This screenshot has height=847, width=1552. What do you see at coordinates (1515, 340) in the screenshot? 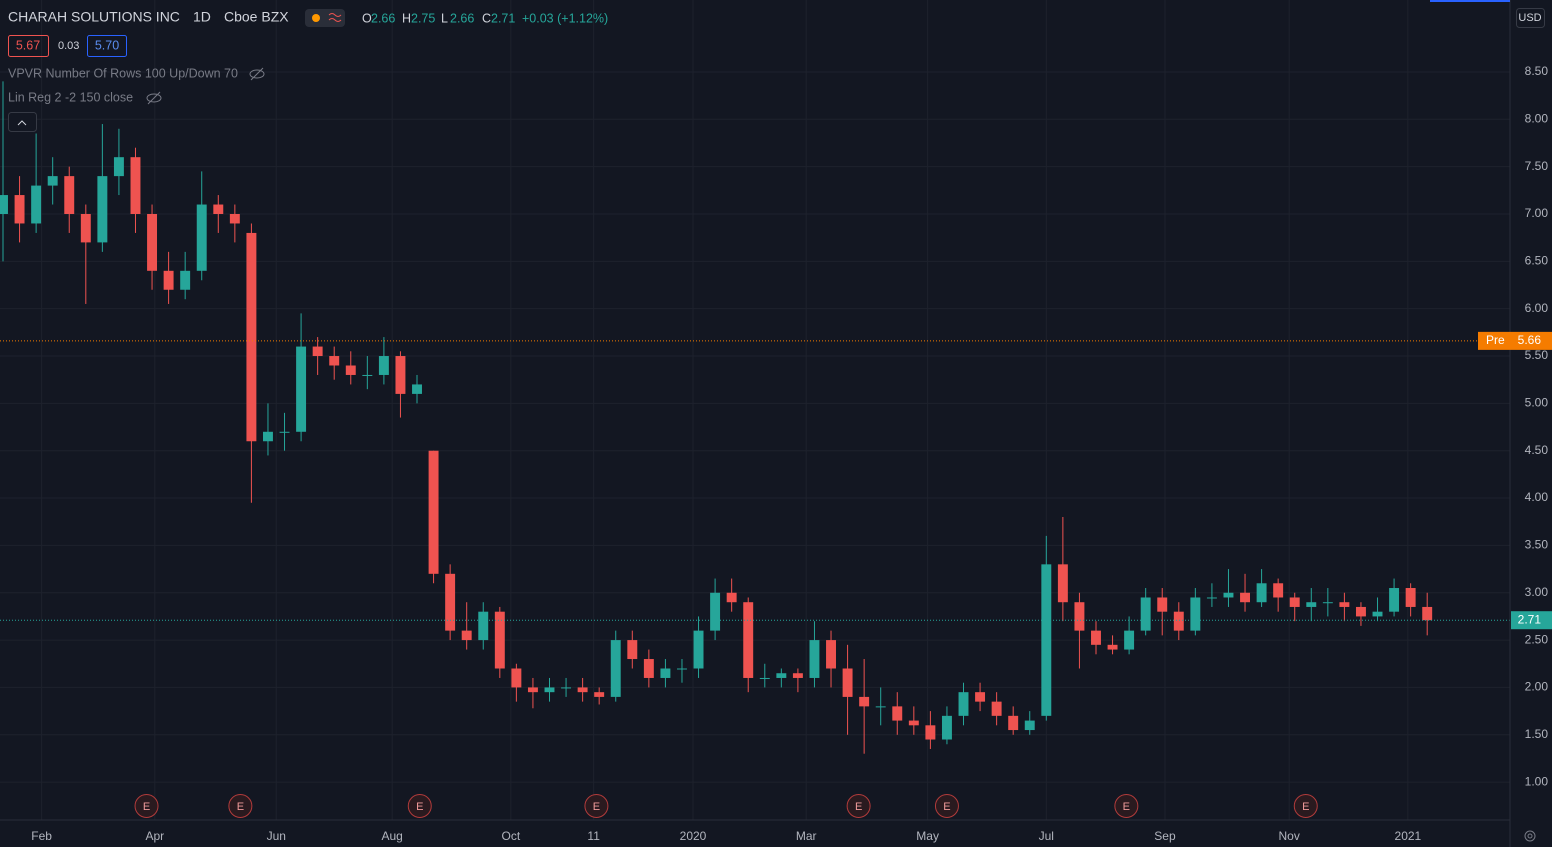
I see `pre-market-badge` at bounding box center [1515, 340].